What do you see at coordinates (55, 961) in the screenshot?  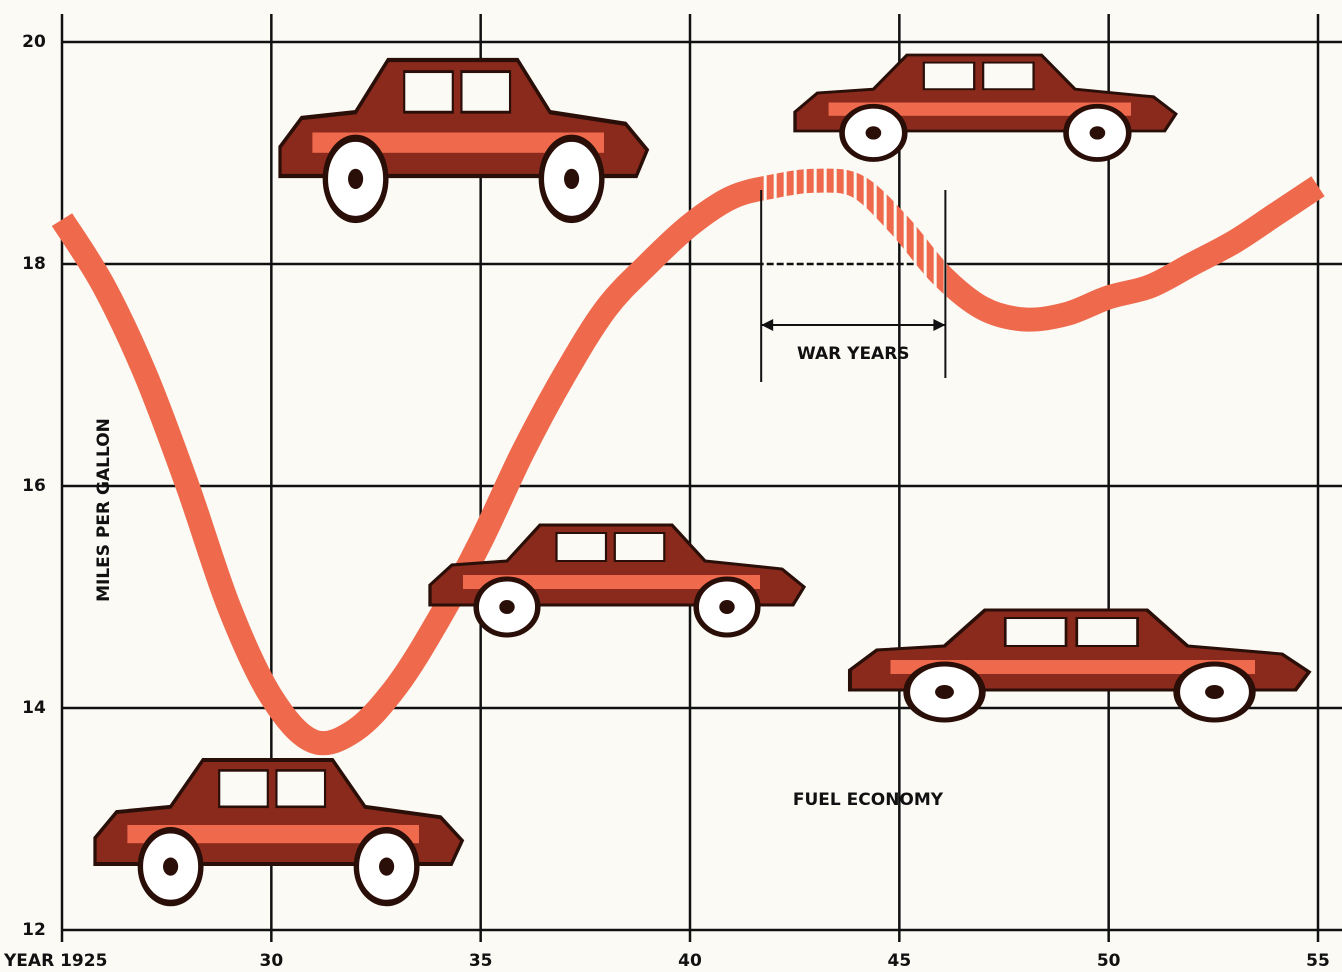 I see `x-tick-label: YEAR 1925` at bounding box center [55, 961].